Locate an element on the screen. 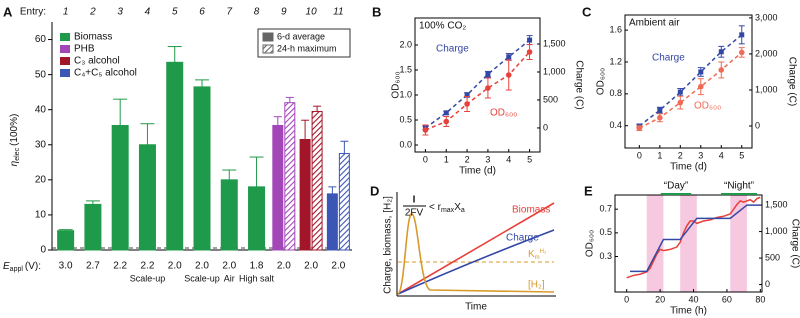  y-tick-label: 50 is located at coordinates (41, 74).